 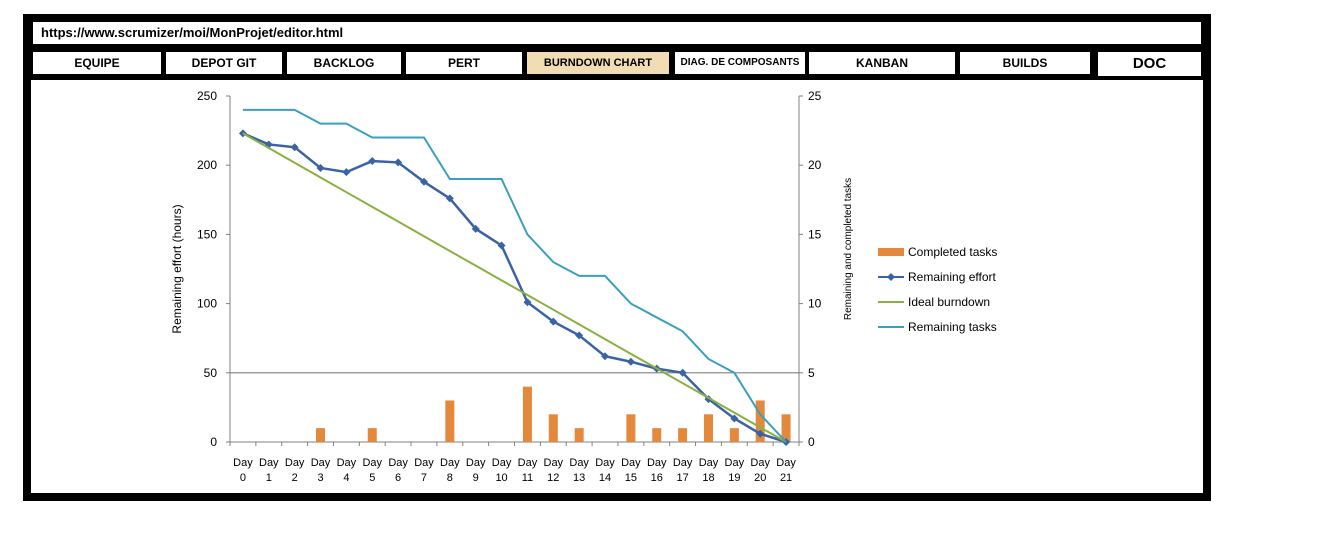 What do you see at coordinates (398, 470) in the screenshot?
I see `x-tick-label: Day 6` at bounding box center [398, 470].